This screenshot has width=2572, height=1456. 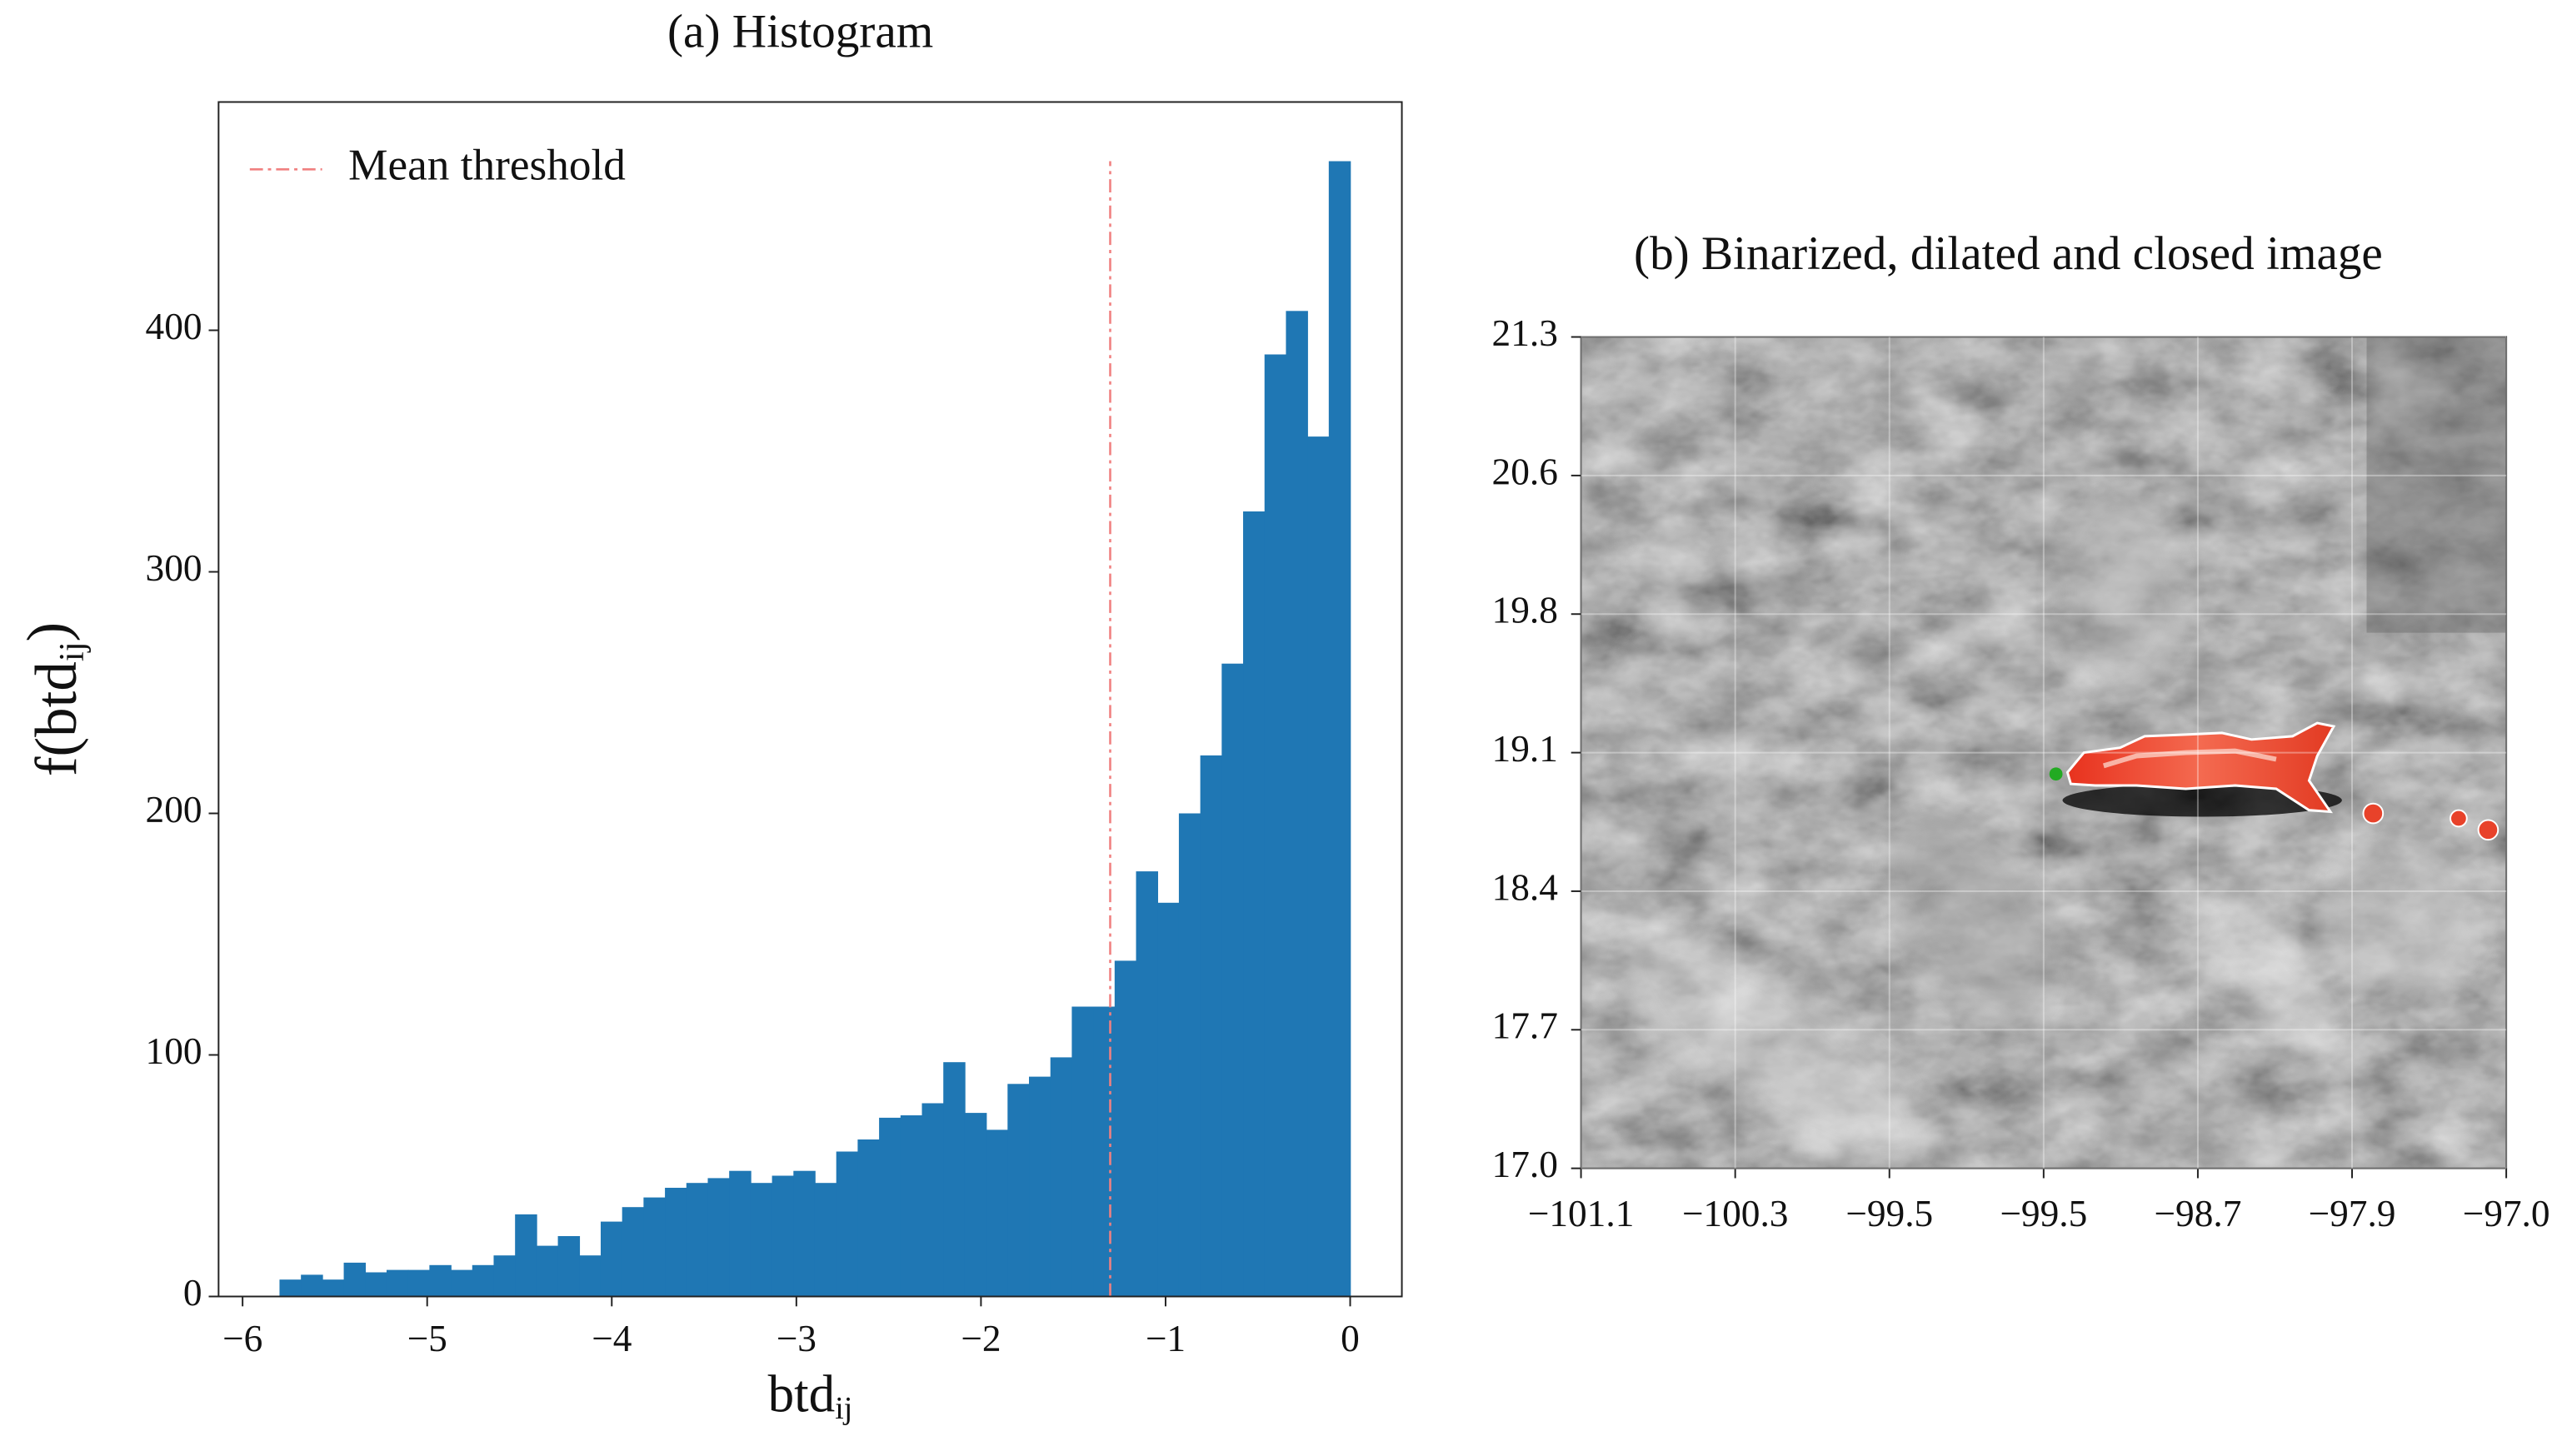 What do you see at coordinates (1166, 1338) in the screenshot?
I see `x-tick-label: −1` at bounding box center [1166, 1338].